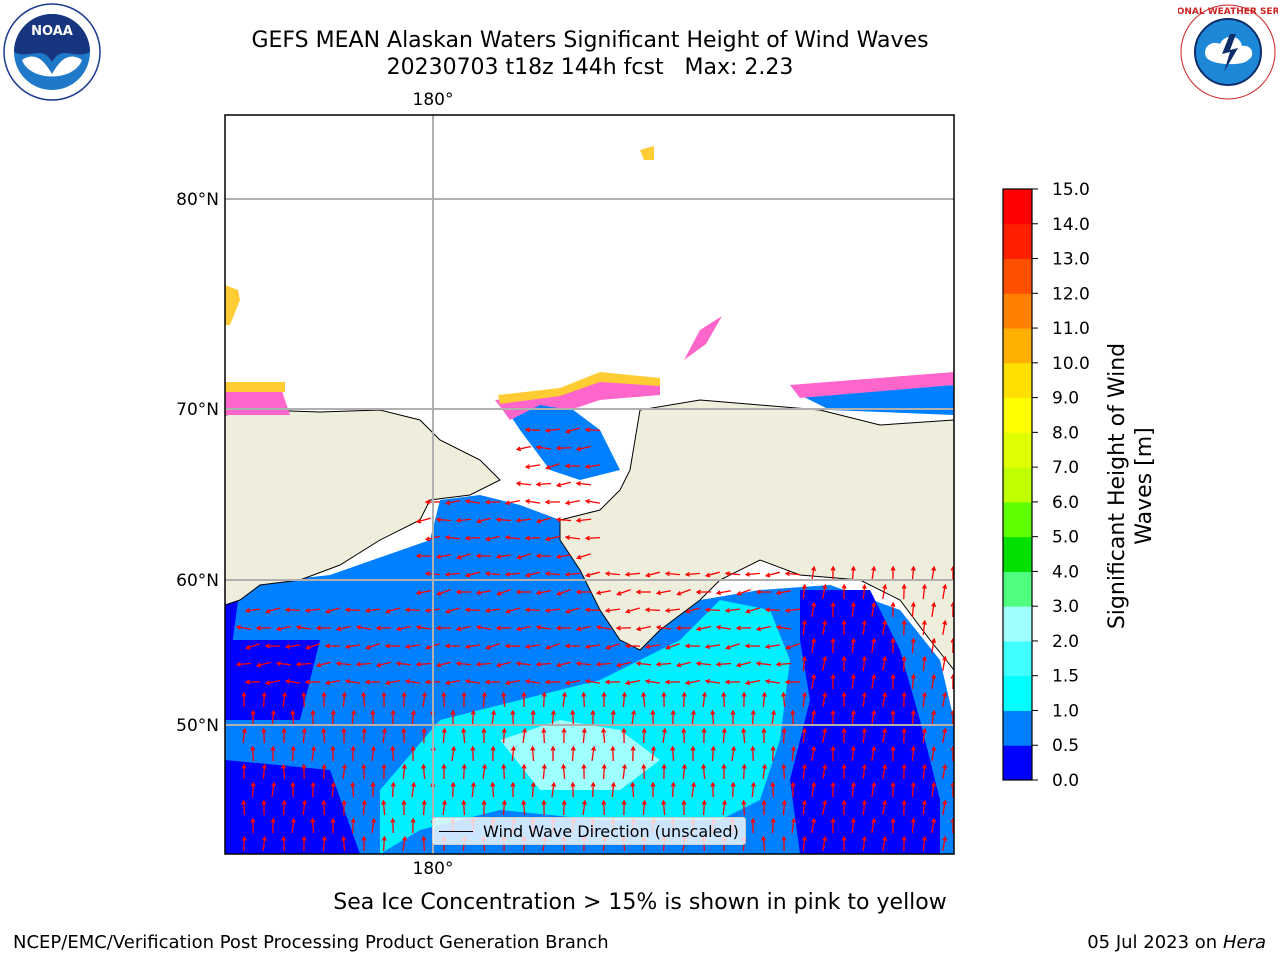 The image size is (1280, 960). Describe the element at coordinates (1065, 468) in the screenshot. I see `colorbar-tick-label: 7.0` at that location.